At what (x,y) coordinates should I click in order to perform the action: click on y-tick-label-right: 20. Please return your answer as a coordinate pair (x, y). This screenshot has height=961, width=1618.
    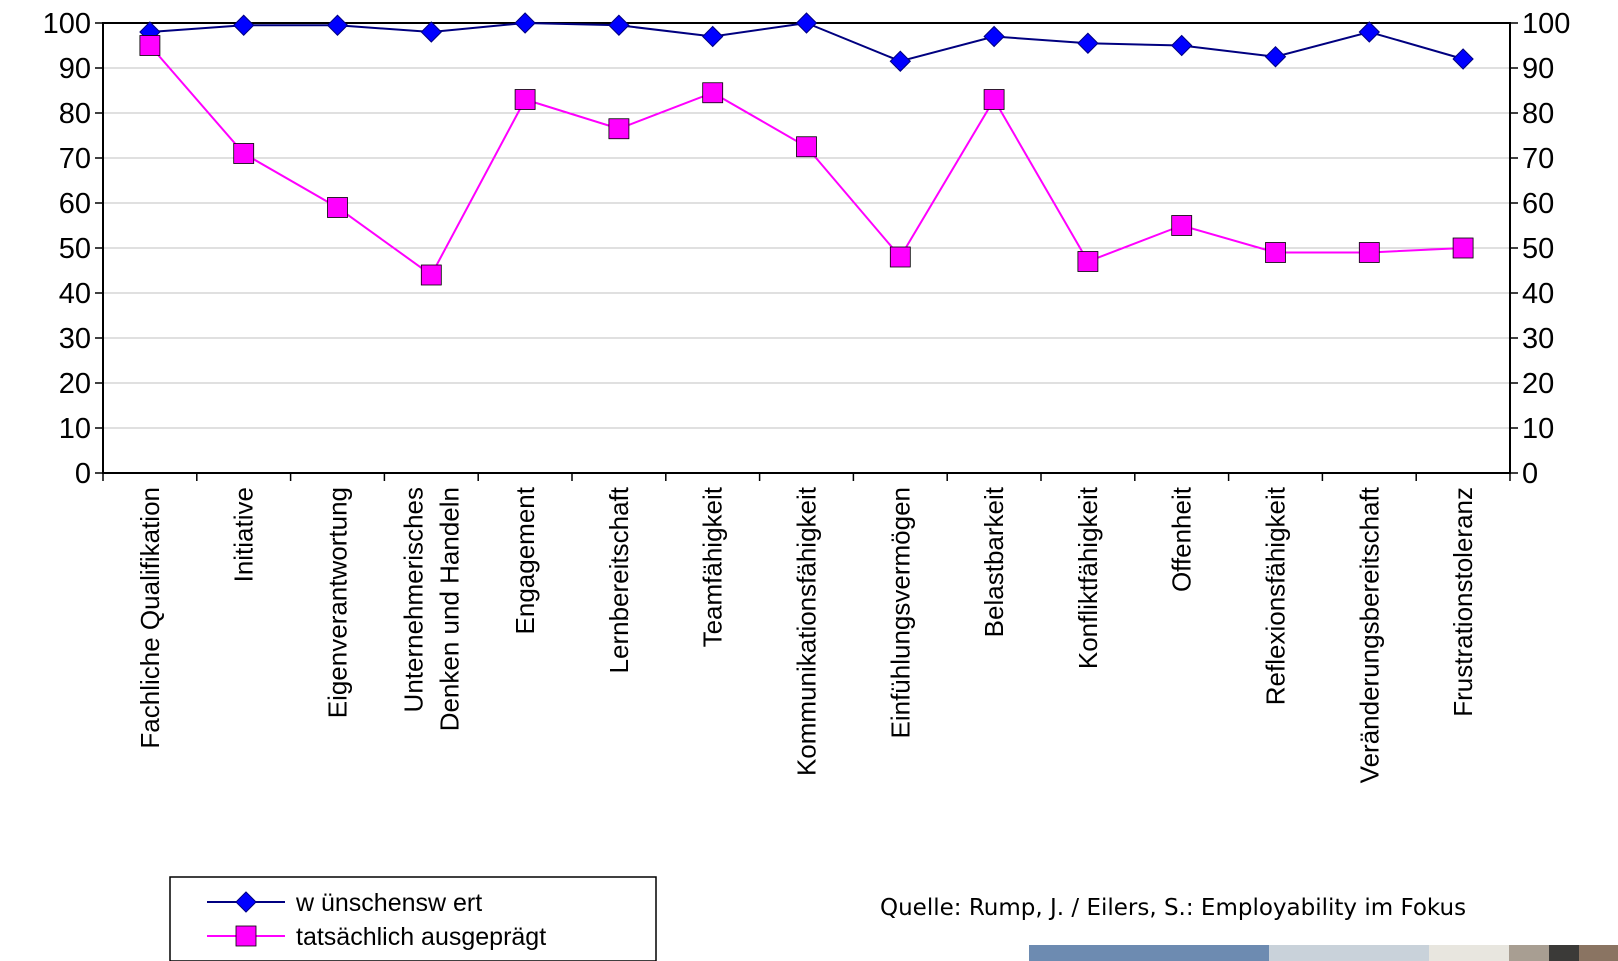
    Looking at the image, I should click on (1538, 384).